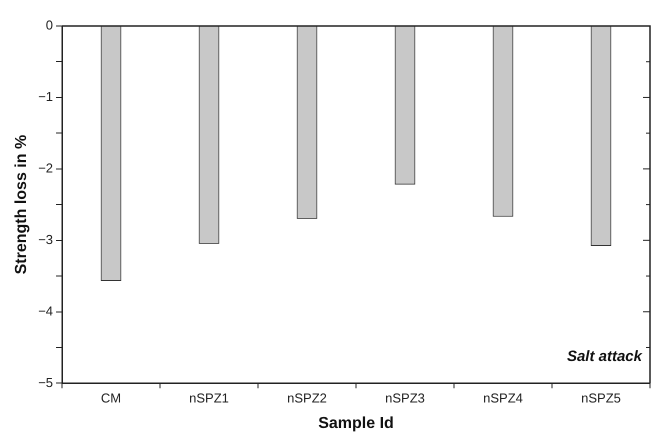  Describe the element at coordinates (46, 382) in the screenshot. I see `y-tick-label: −5` at that location.